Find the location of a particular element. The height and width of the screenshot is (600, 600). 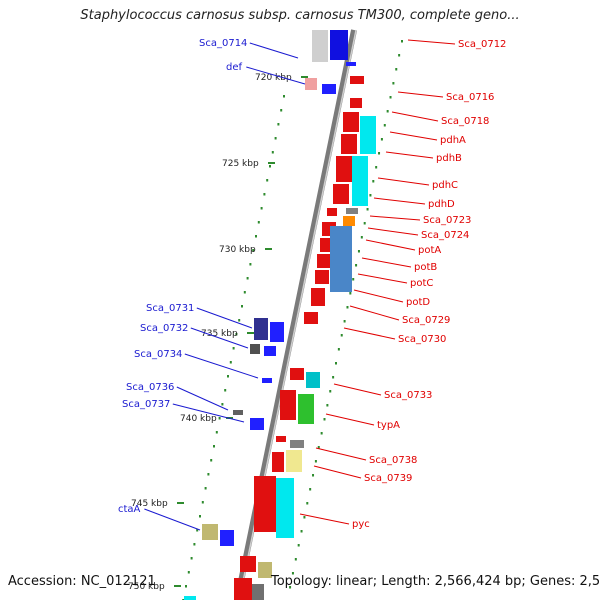

gene-label-pdha: pdhA is located at coordinates (453, 140).